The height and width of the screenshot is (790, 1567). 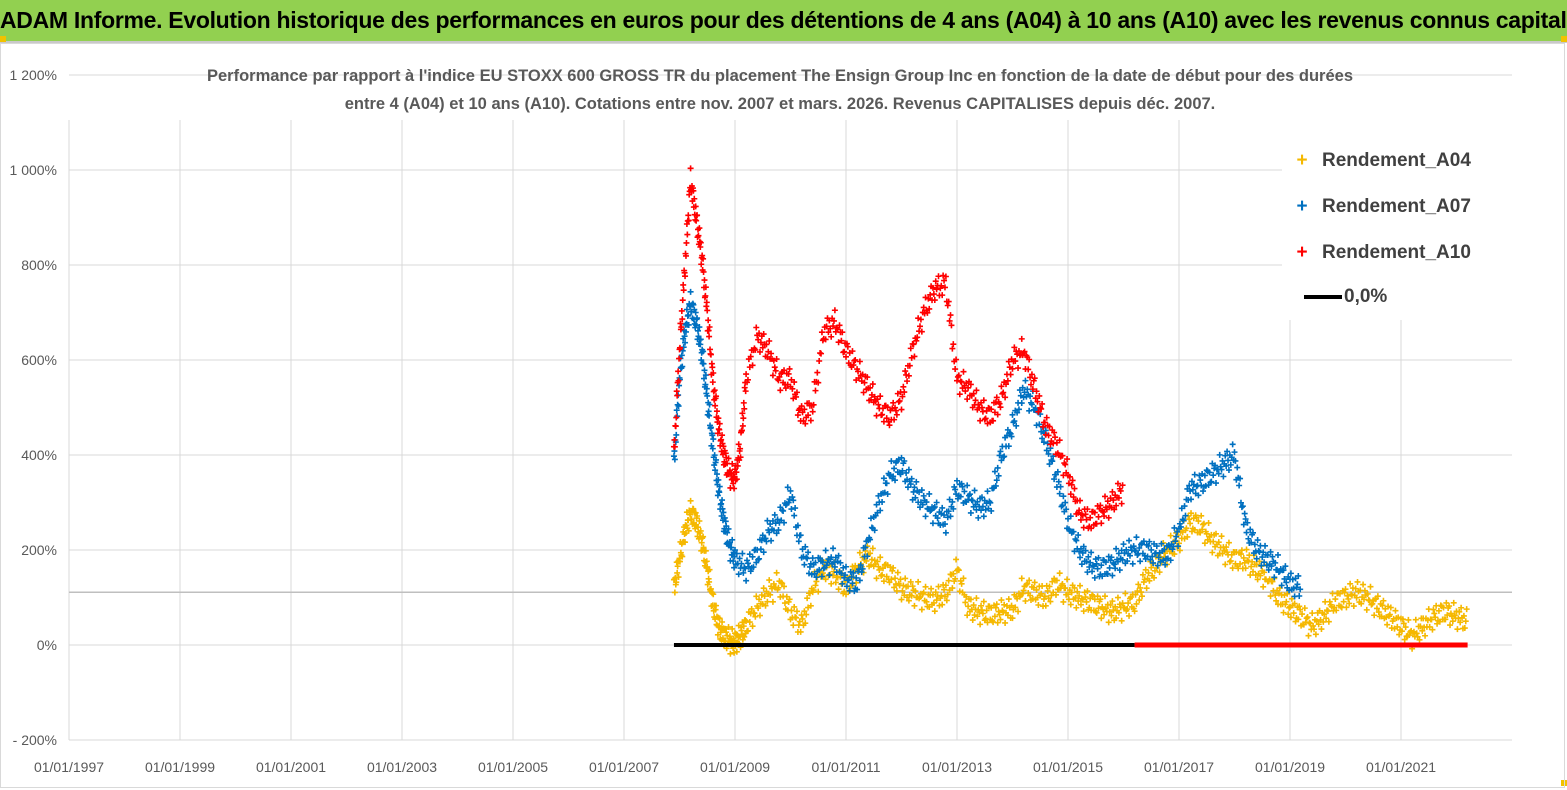 I want to click on x-tick-label: 01/01/2021, so click(x=1401, y=767).